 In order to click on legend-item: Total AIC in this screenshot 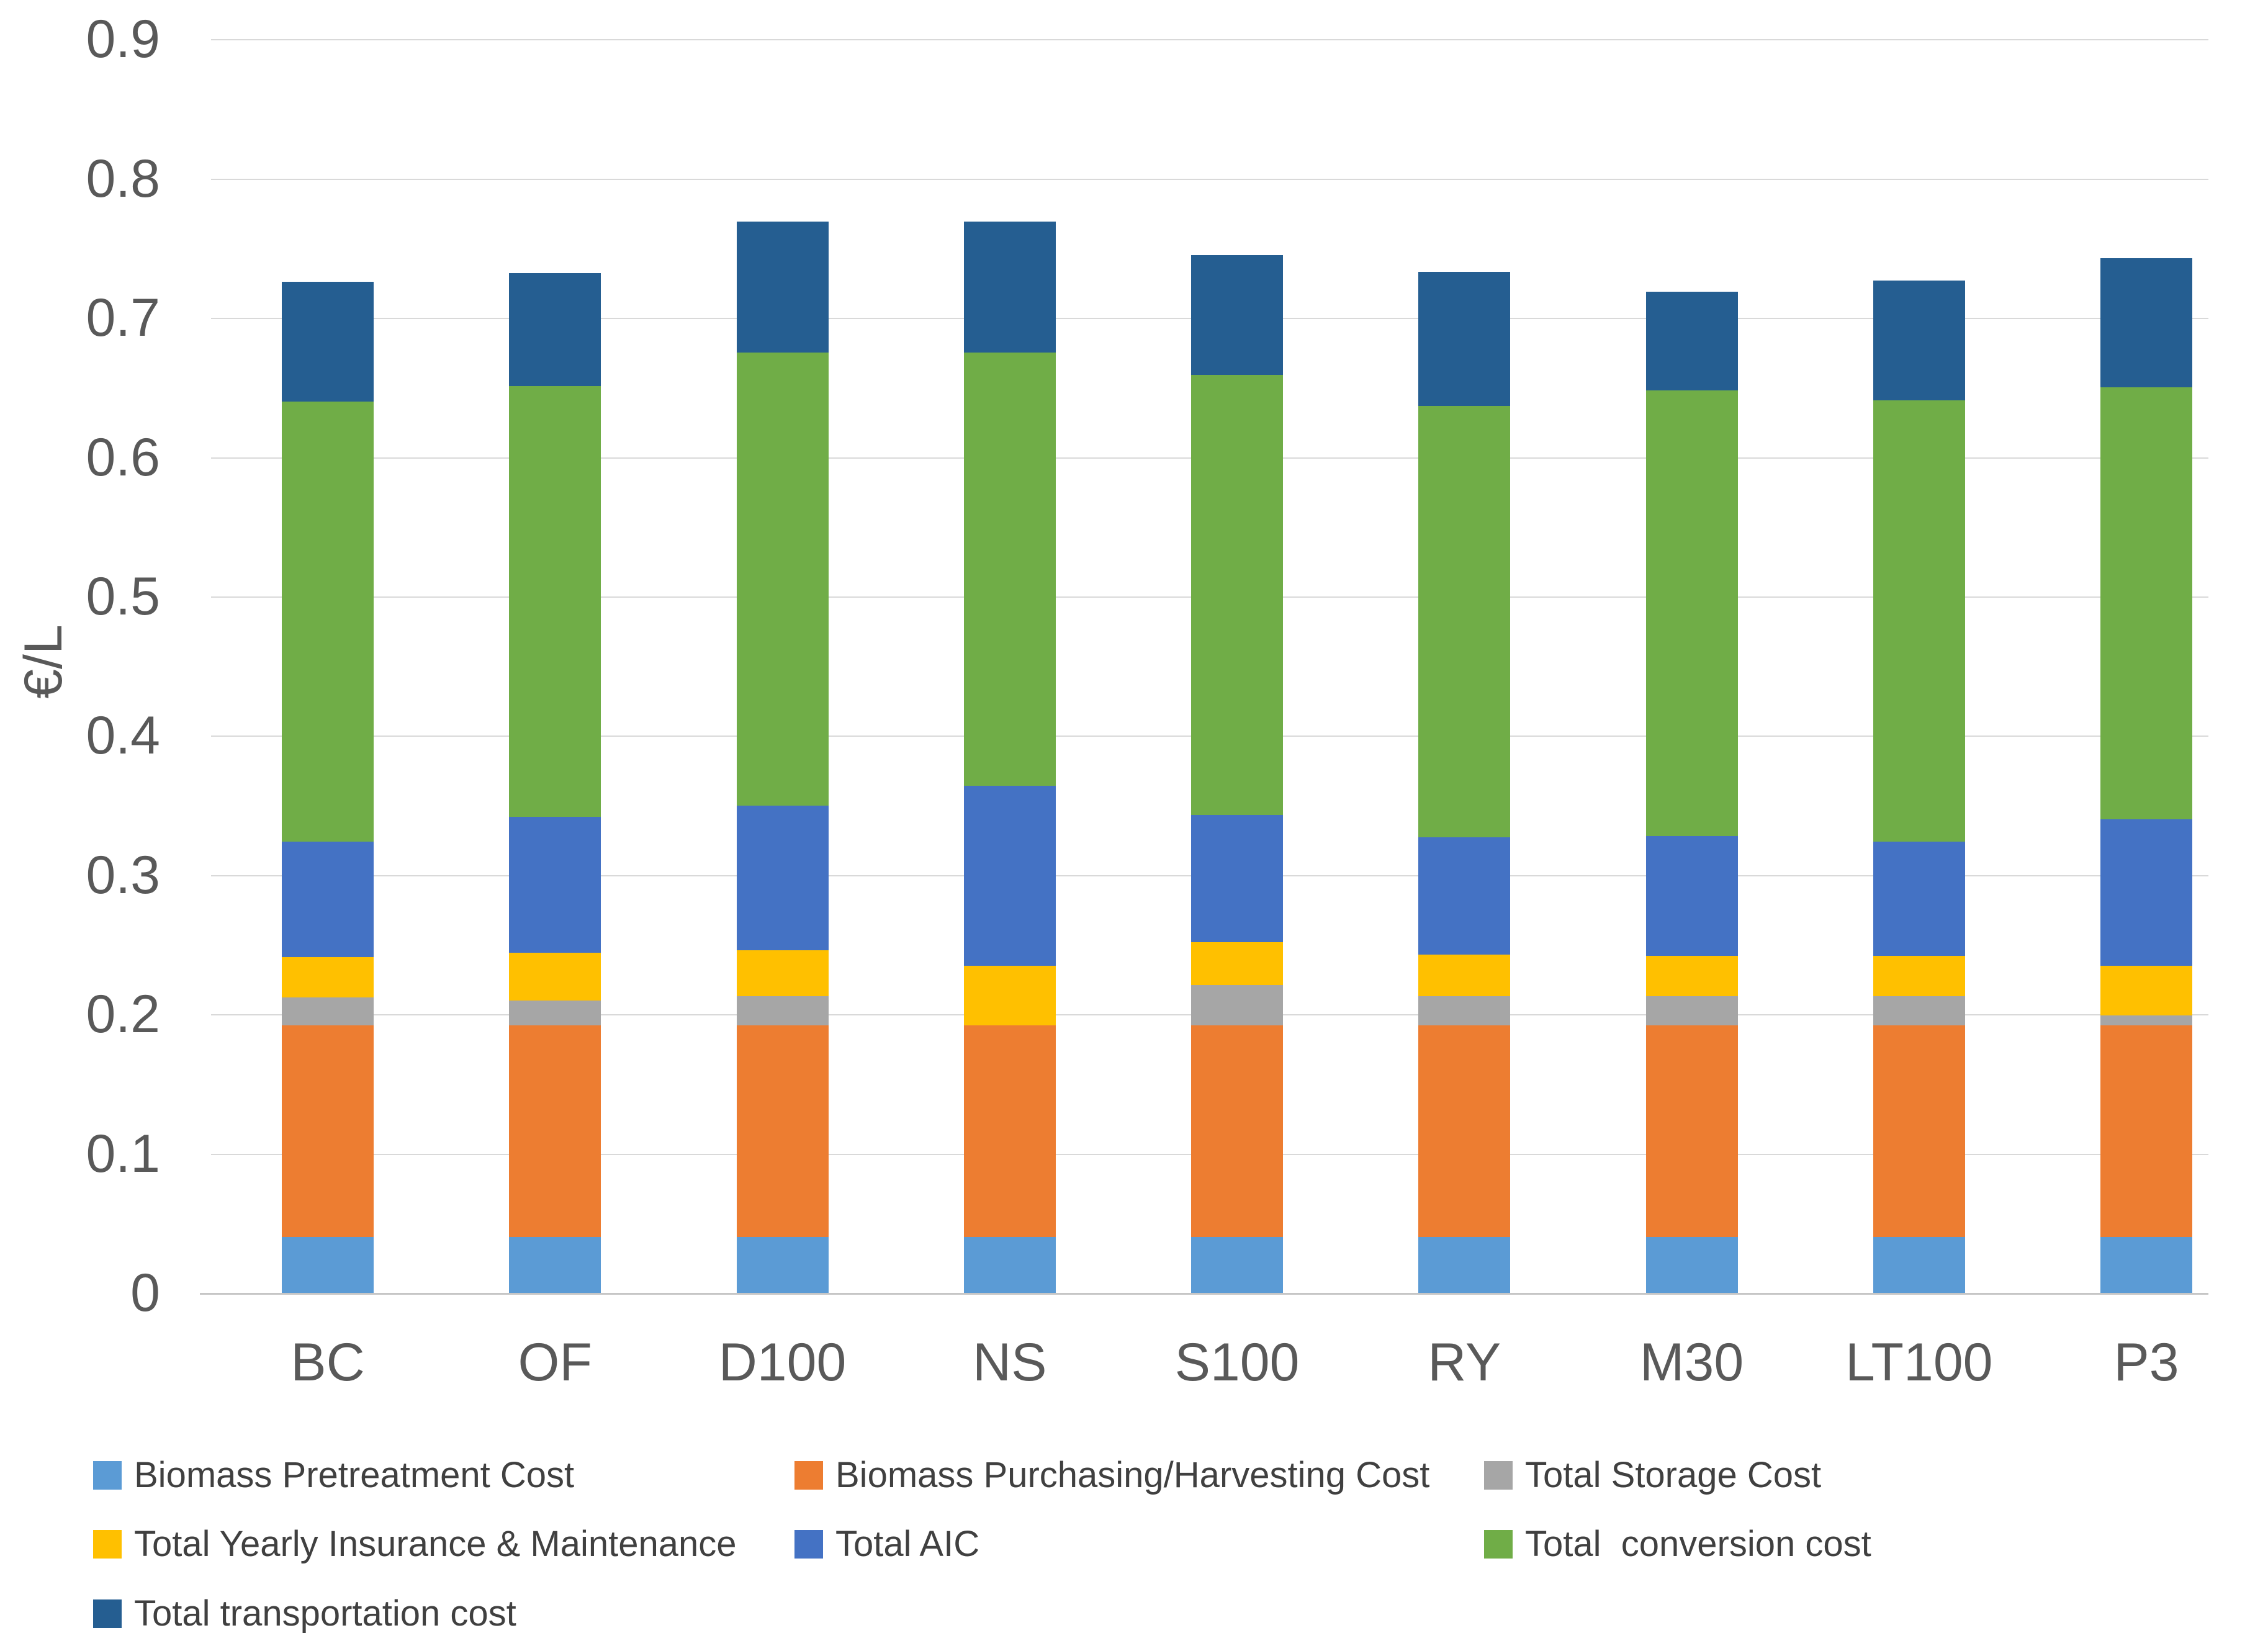, I will do `click(886, 1544)`.